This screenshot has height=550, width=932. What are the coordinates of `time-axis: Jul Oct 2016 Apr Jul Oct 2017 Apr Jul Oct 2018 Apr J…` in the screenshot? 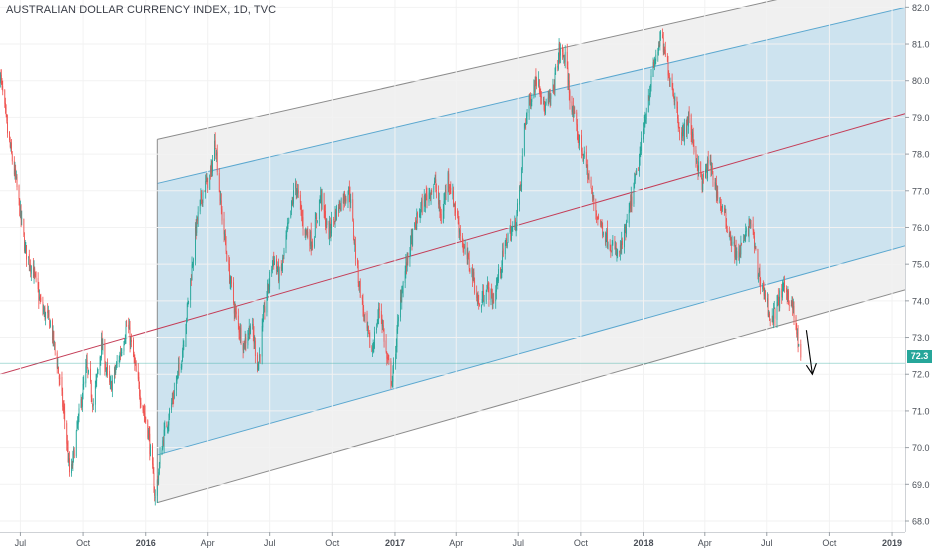 It's located at (466, 541).